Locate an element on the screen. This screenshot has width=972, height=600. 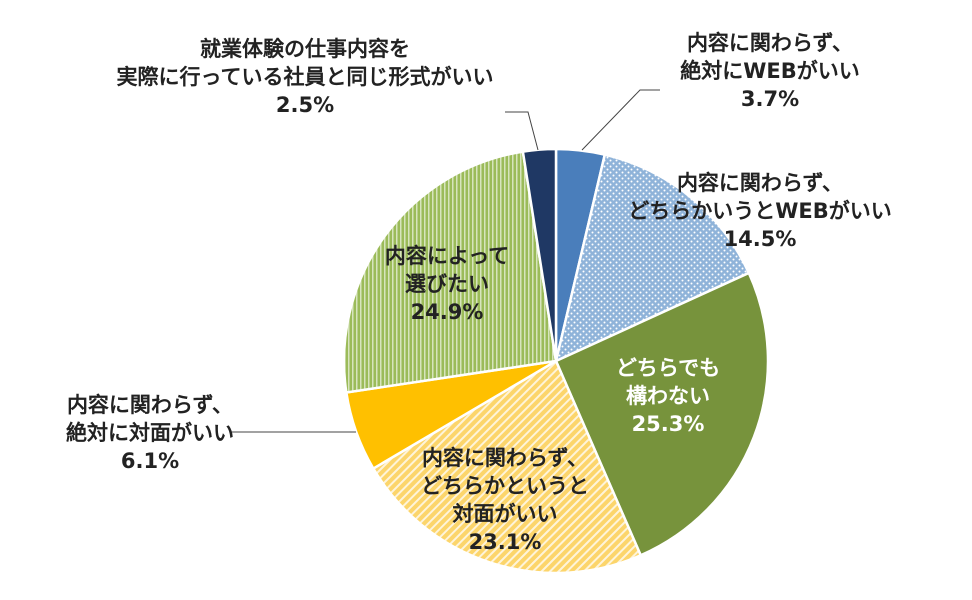
slice-label-text: どちらかというと is located at coordinates (505, 486).